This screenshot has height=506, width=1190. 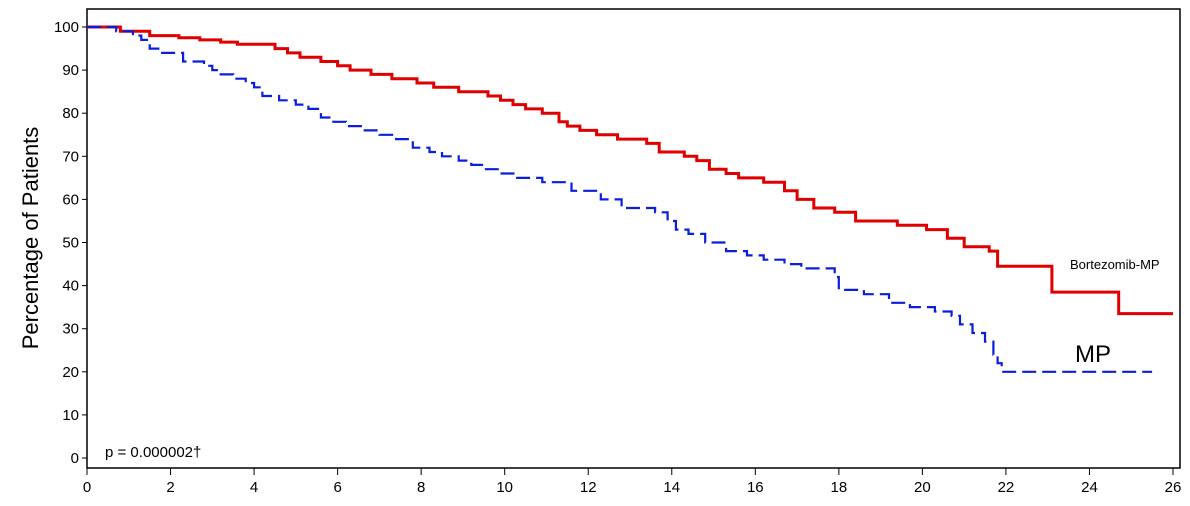 I want to click on y-tick-label: 10, so click(x=70, y=415).